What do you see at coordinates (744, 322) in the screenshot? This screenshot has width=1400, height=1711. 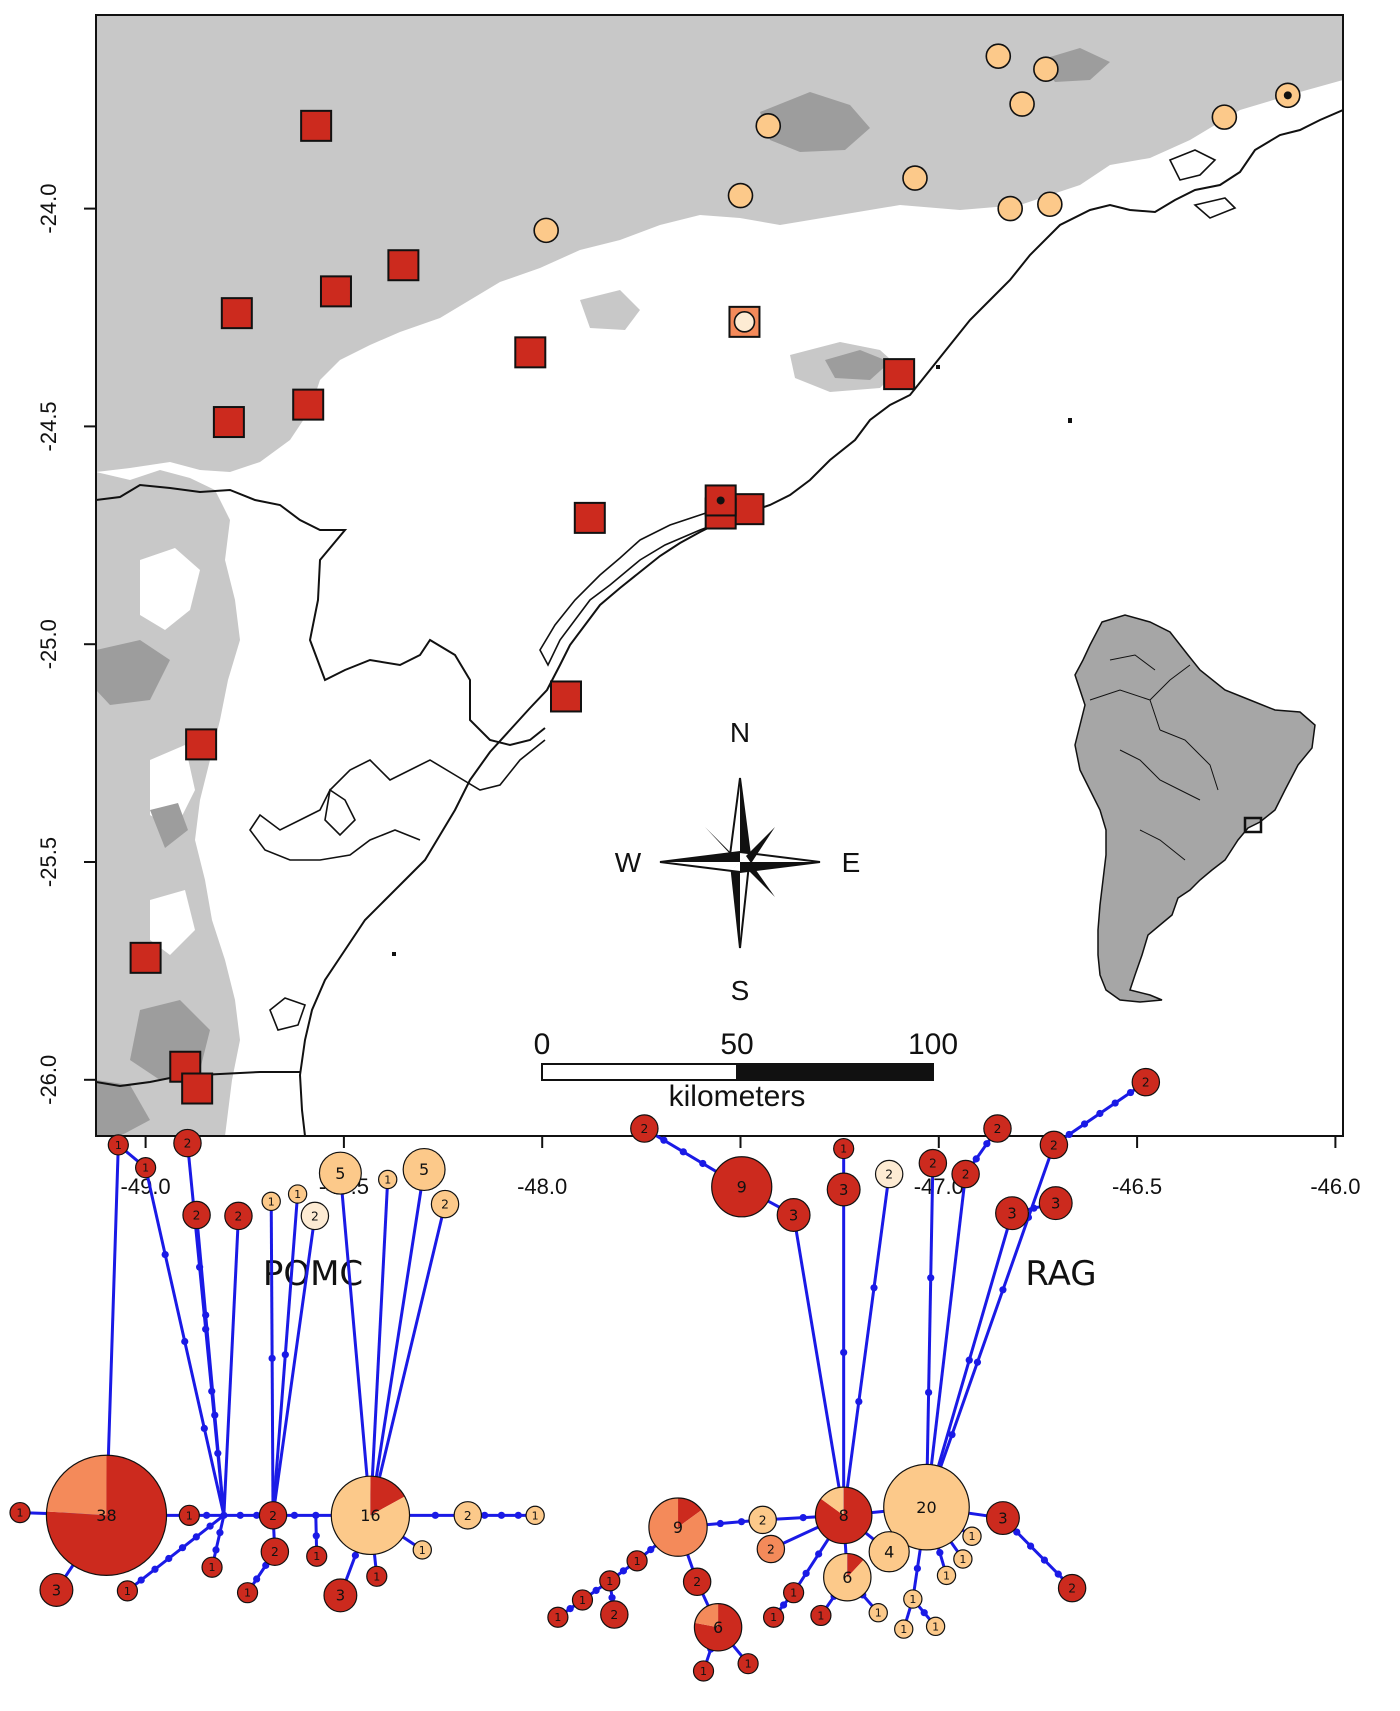 I see `site-circle-pale` at bounding box center [744, 322].